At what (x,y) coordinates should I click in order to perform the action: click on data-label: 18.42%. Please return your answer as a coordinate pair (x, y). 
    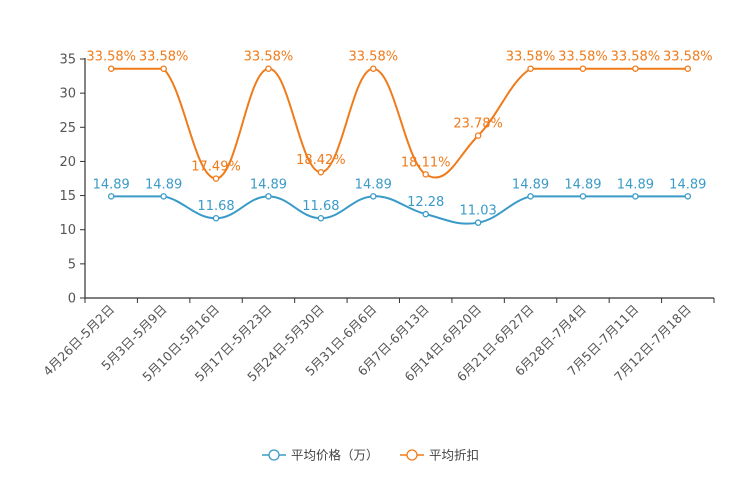
    Looking at the image, I should click on (321, 160).